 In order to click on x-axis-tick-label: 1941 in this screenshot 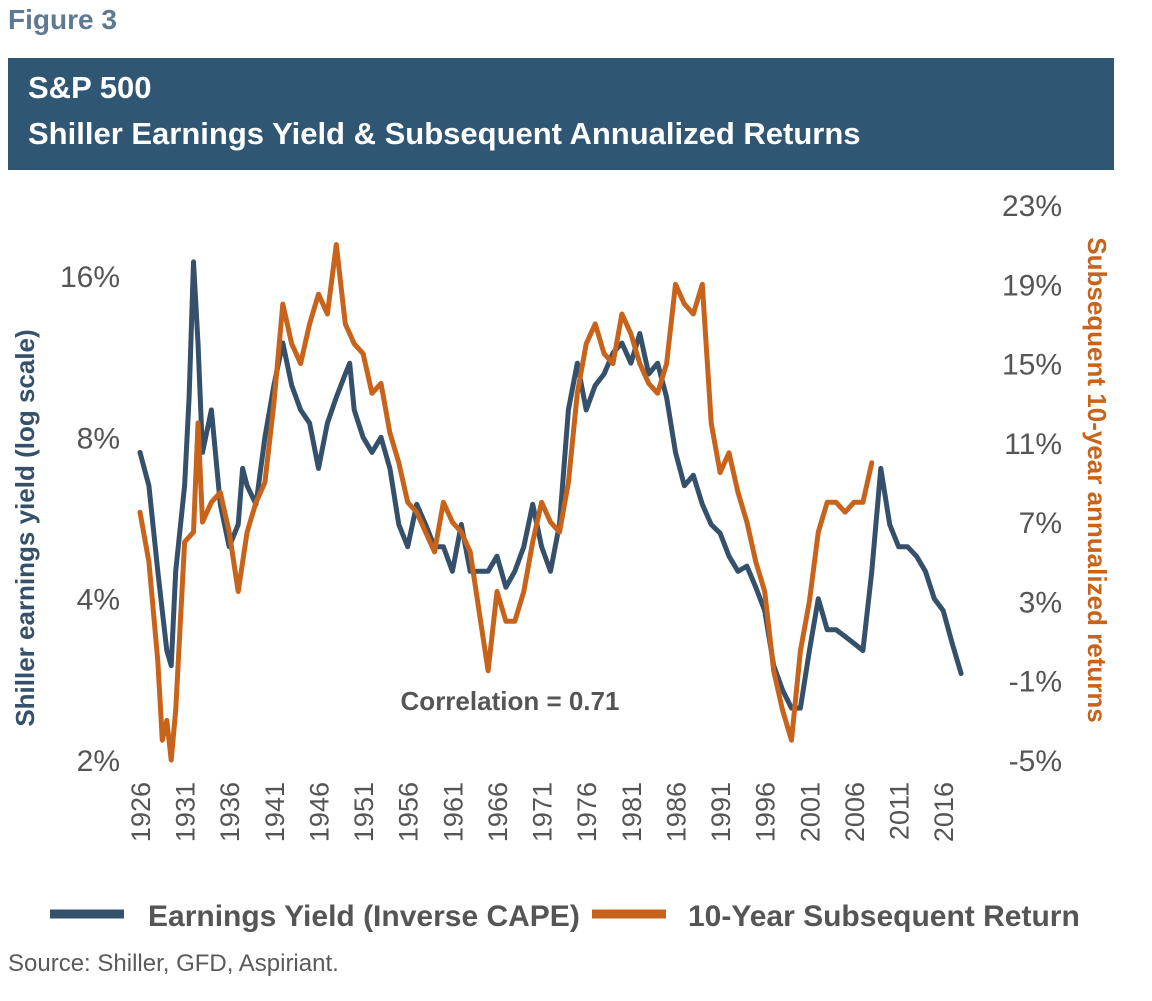, I will do `click(275, 812)`.